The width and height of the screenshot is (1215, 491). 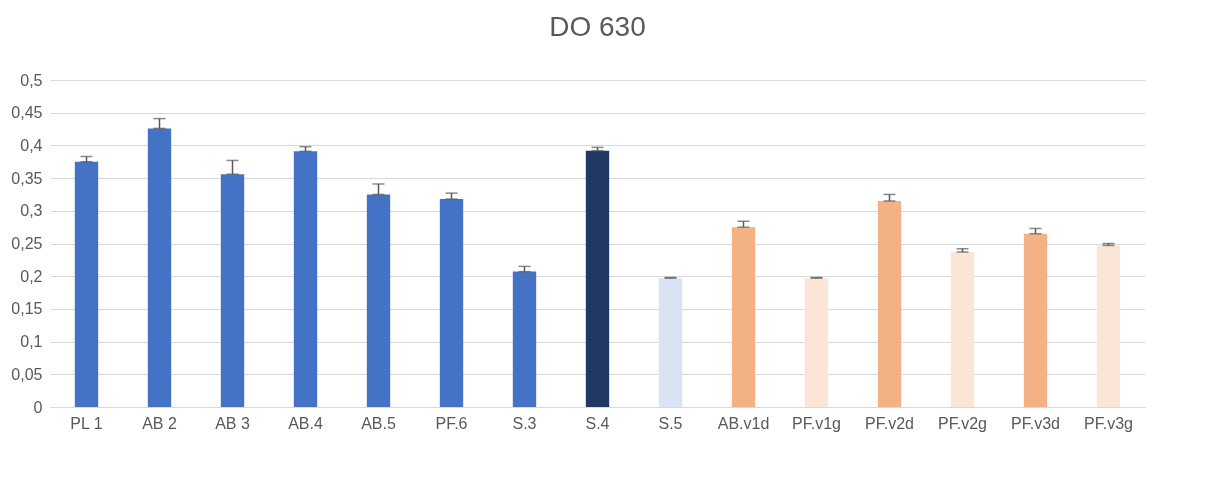 What do you see at coordinates (524, 423) in the screenshot?
I see `x-tick-label: S.3` at bounding box center [524, 423].